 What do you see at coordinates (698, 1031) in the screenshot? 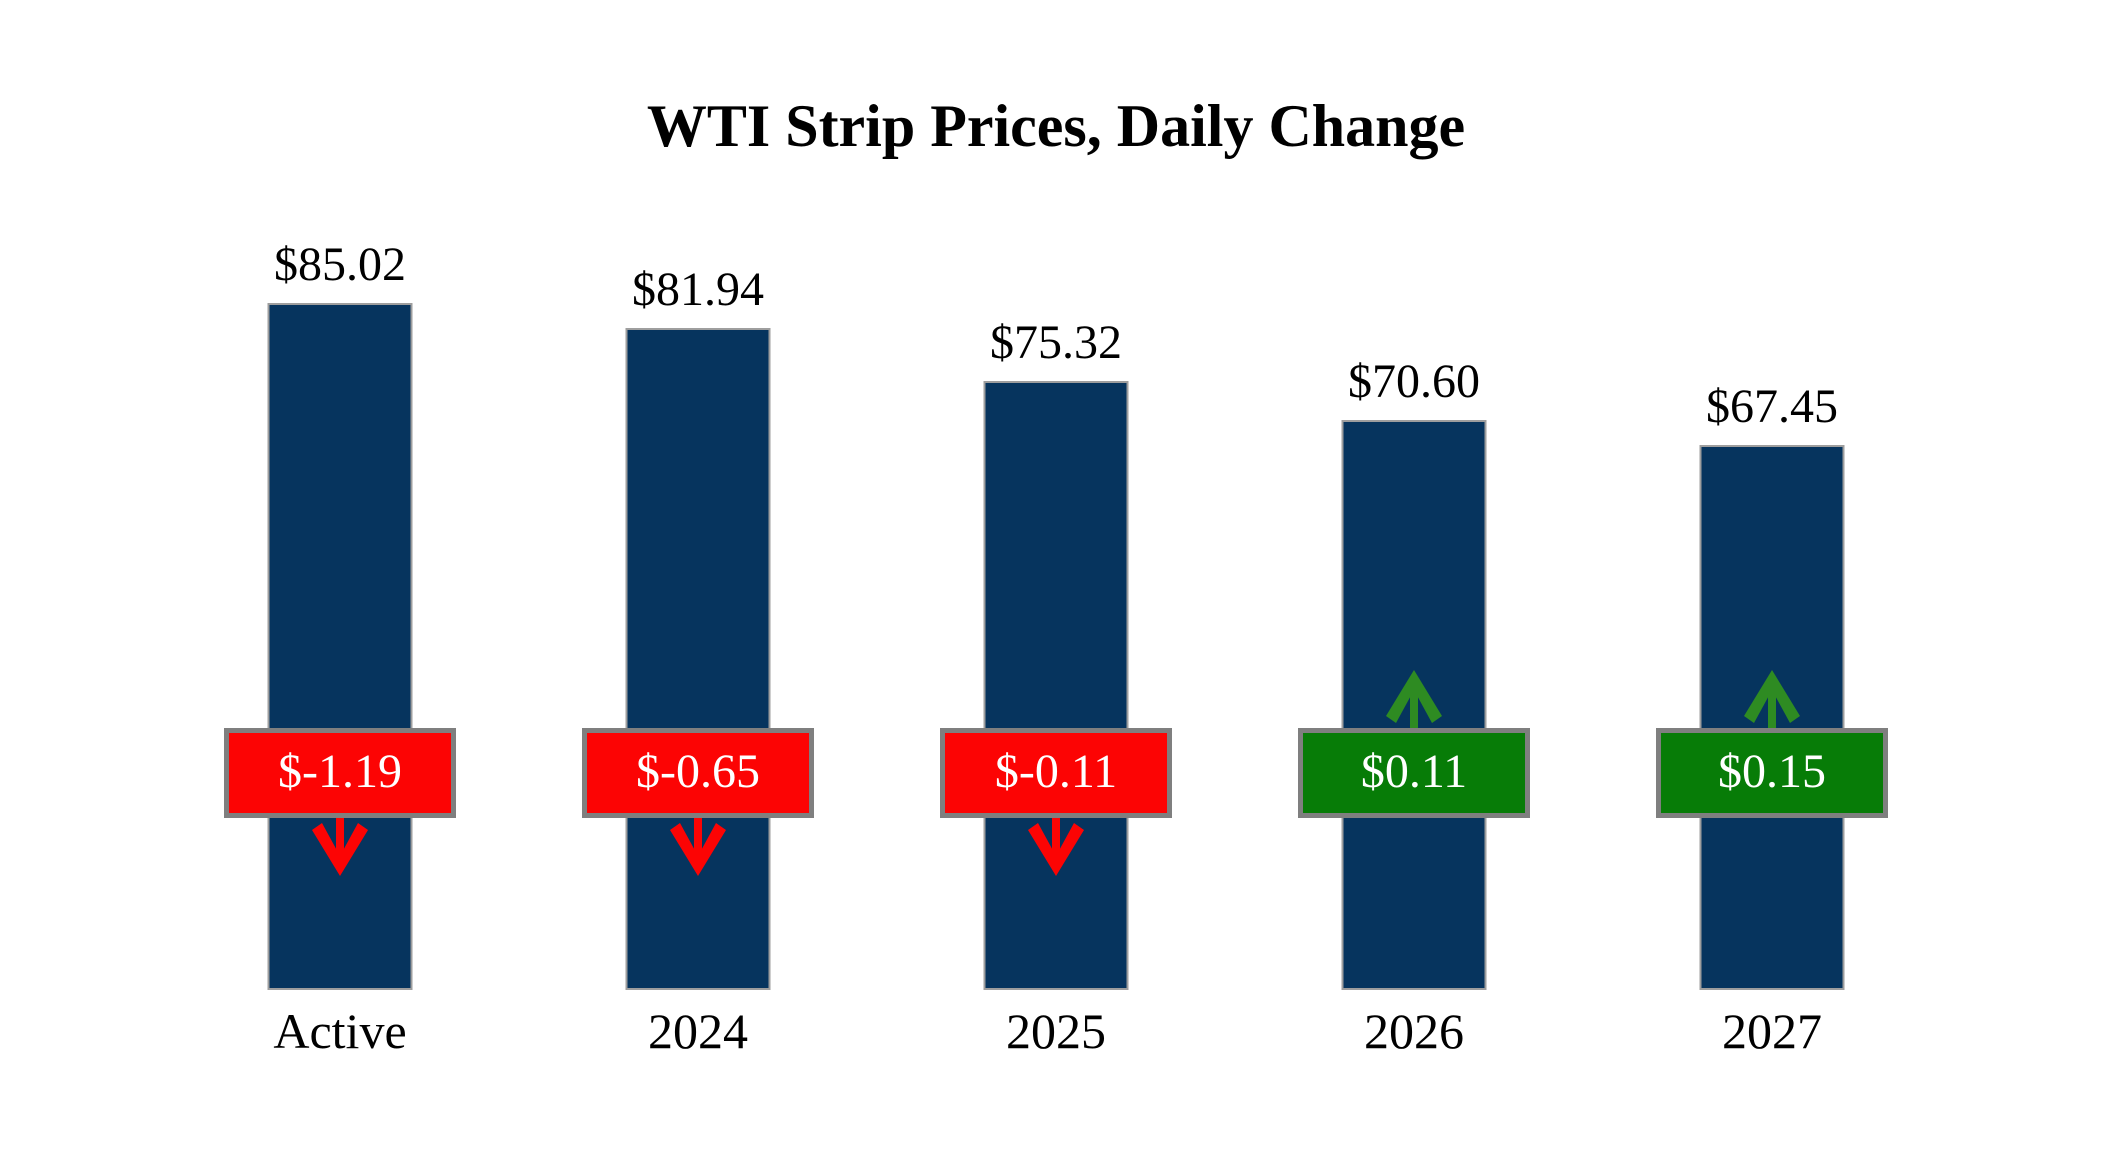
I see `category-label: 2024` at bounding box center [698, 1031].